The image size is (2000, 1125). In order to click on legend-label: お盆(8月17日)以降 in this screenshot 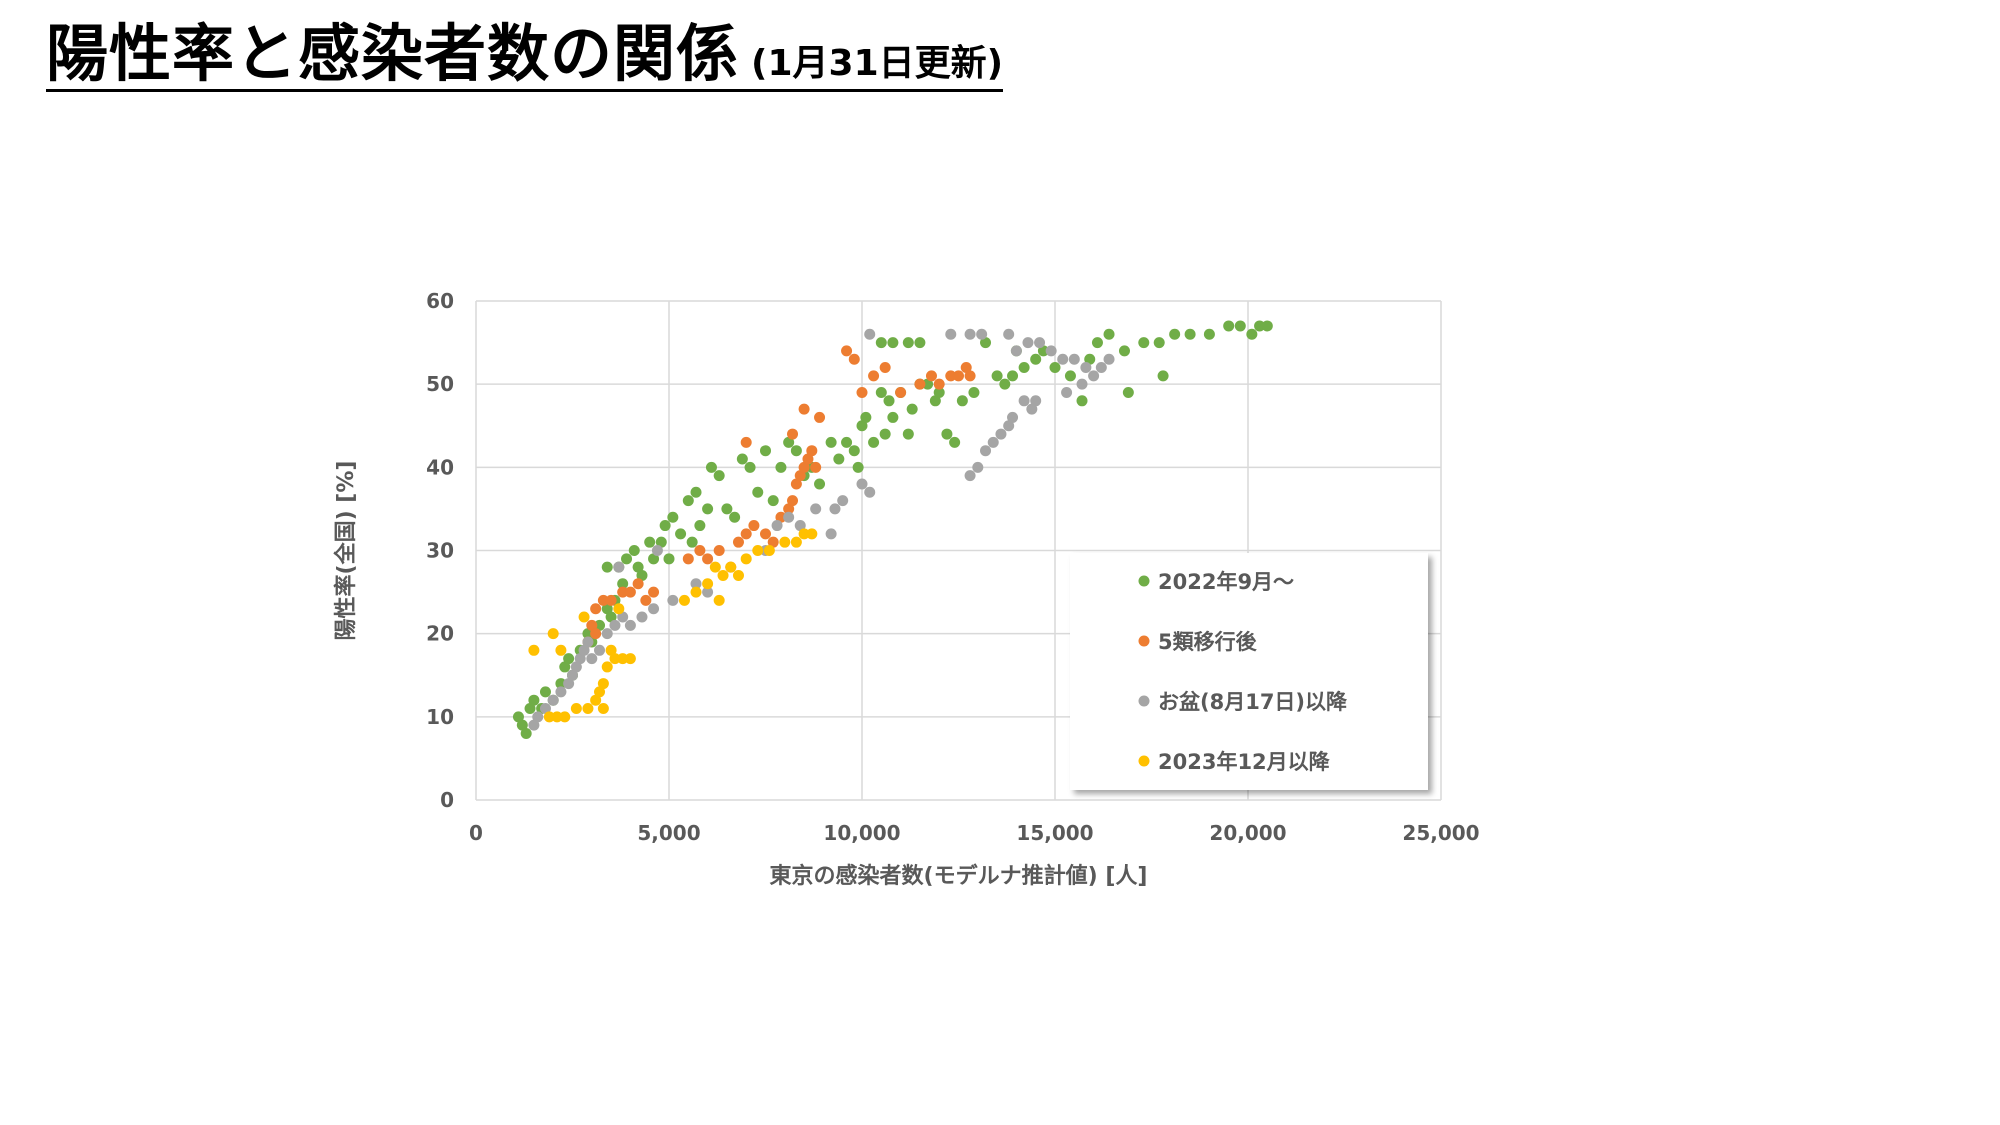, I will do `click(1253, 702)`.